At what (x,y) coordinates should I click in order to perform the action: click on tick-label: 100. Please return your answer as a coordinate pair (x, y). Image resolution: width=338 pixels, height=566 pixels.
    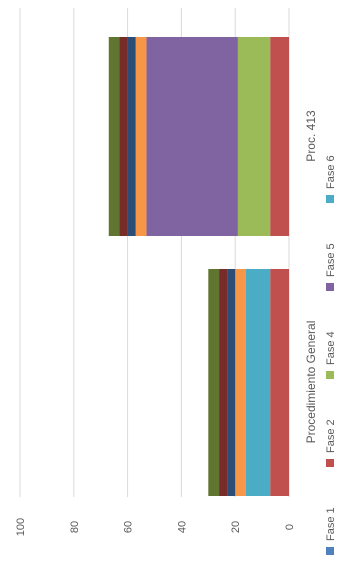
    Looking at the image, I should click on (21, 527).